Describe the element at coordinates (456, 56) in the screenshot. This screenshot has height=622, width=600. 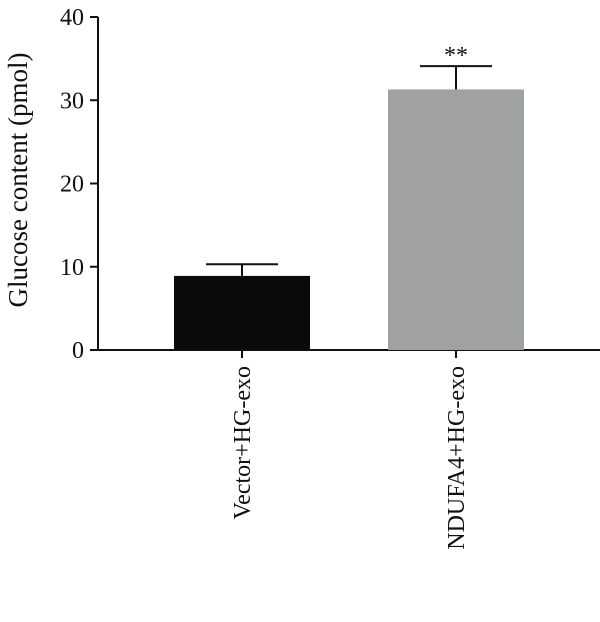
I see `significance-label: **` at that location.